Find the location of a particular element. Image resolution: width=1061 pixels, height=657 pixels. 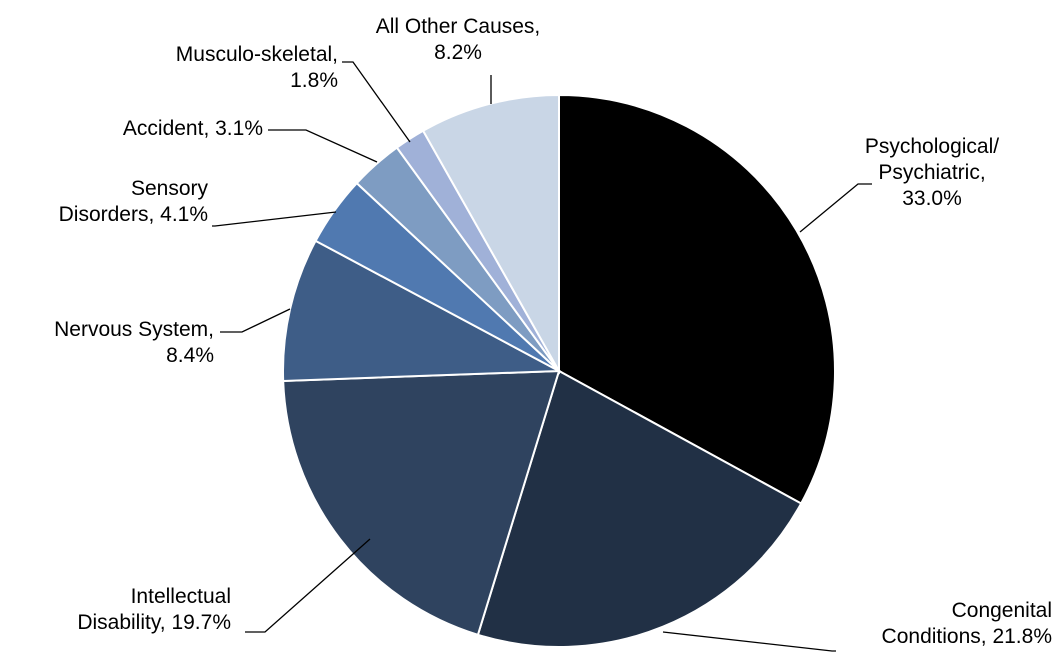

slice-label-1: Congenital Conditions, 21.8% is located at coordinates (967, 623).